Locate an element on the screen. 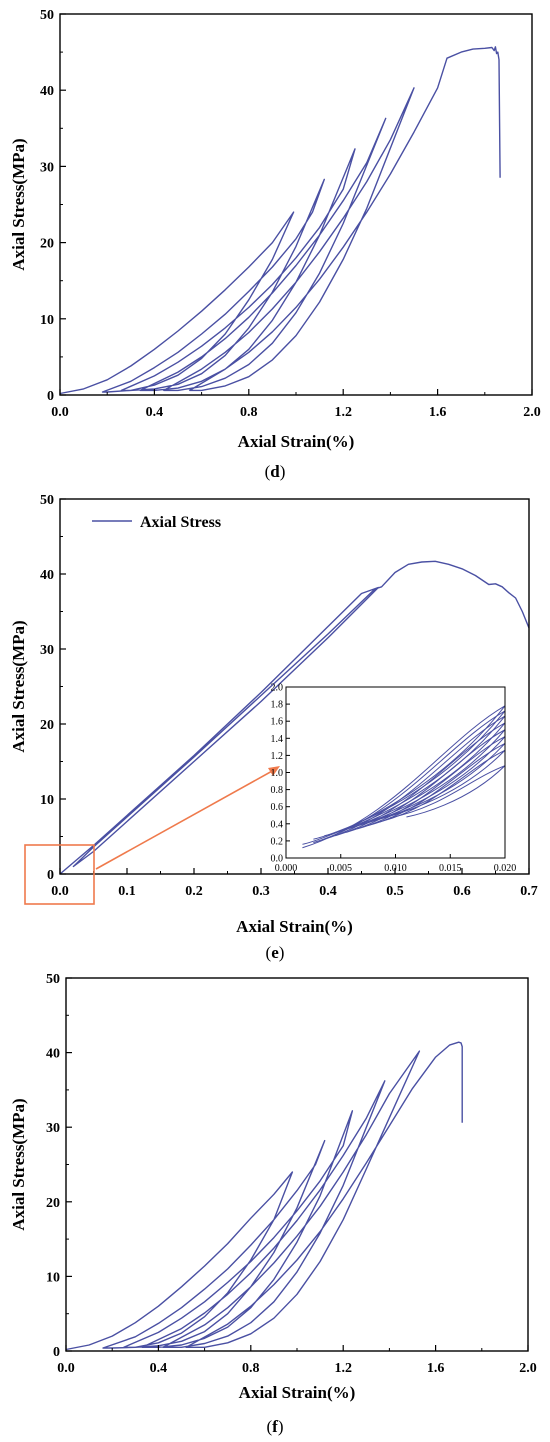 This screenshot has height=1442, width=550. inset-x-tick-label: 0.005 is located at coordinates (341, 868).